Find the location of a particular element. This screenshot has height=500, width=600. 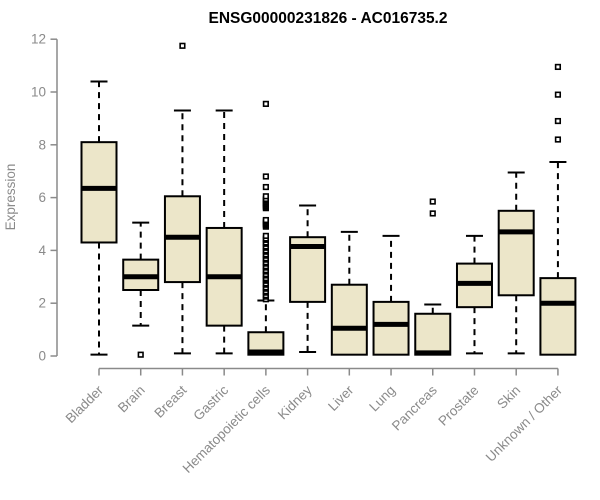

x-category-label-liver: Liver is located at coordinates (341, 398).